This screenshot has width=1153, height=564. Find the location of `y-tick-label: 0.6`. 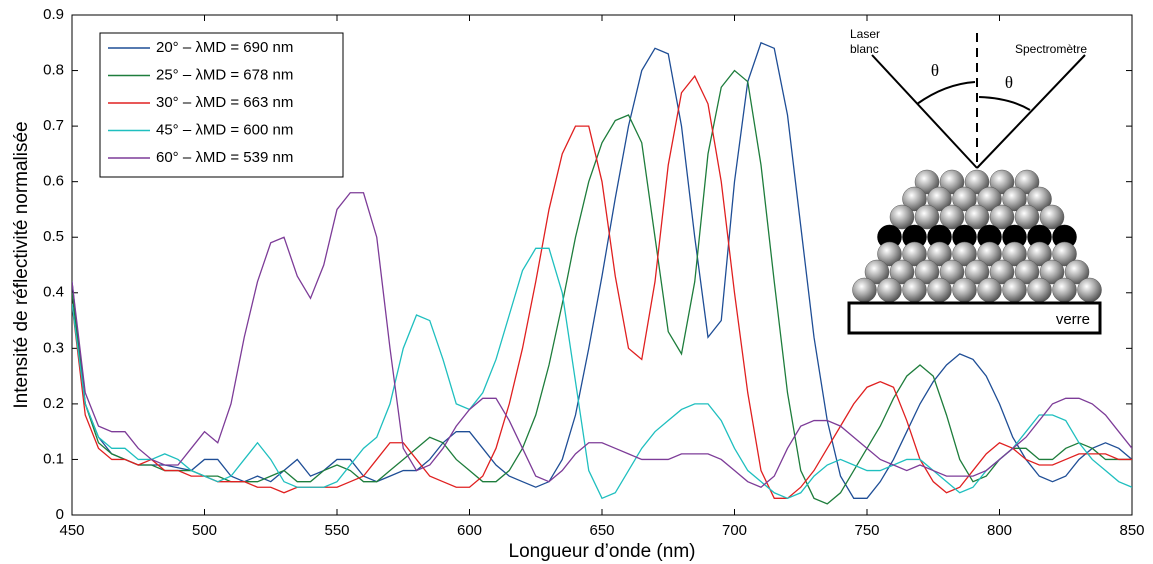

y-tick-label: 0.6 is located at coordinates (53, 181).